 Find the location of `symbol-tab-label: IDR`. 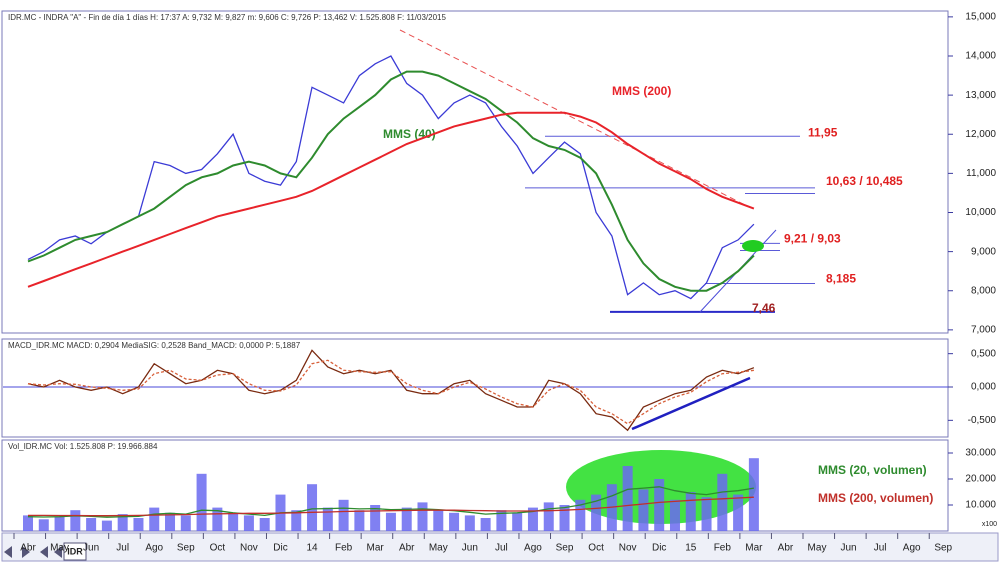

symbol-tab-label: IDR is located at coordinates (75, 551).